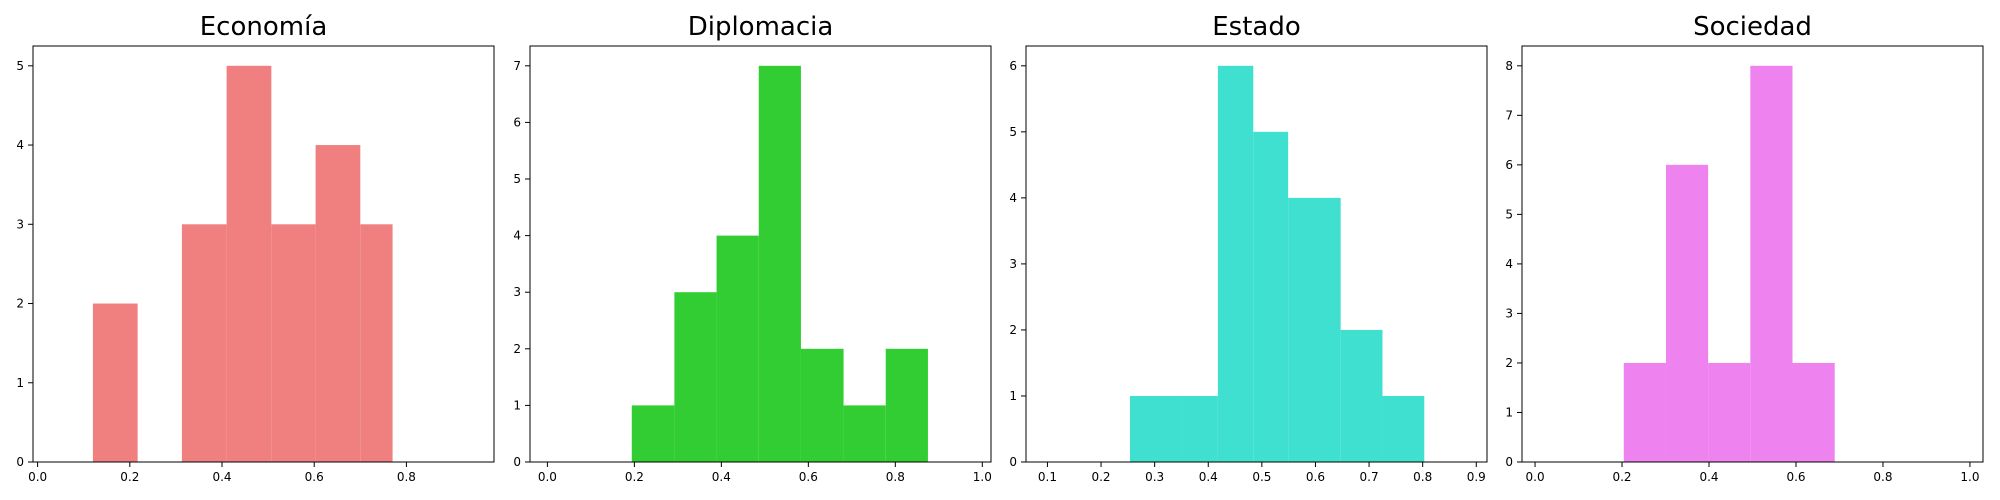 This screenshot has width=2000, height=500. I want to click on chart-title: Sociedad, so click(1752, 27).